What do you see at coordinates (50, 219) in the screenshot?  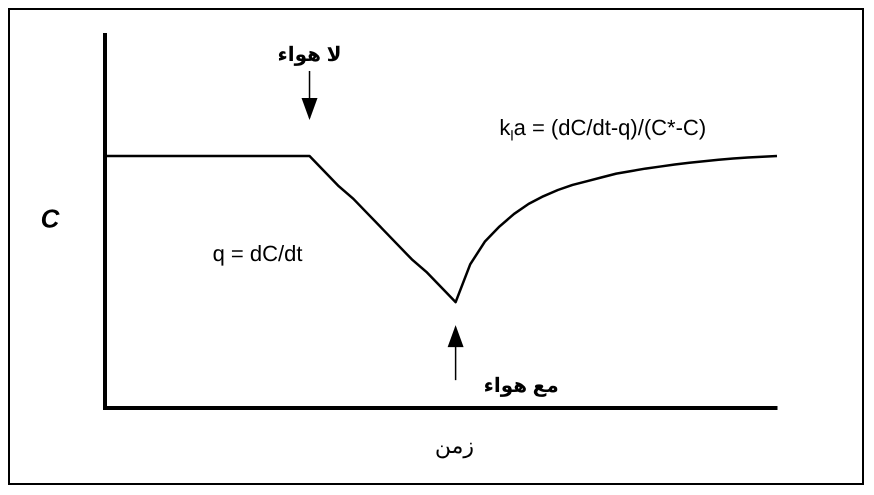 I see `y-axis-title: C` at bounding box center [50, 219].